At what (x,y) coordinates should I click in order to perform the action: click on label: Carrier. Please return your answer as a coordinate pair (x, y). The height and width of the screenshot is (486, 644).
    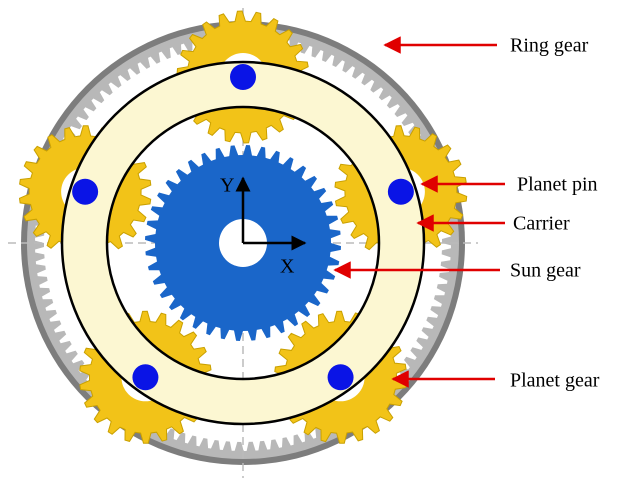
    Looking at the image, I should click on (541, 224).